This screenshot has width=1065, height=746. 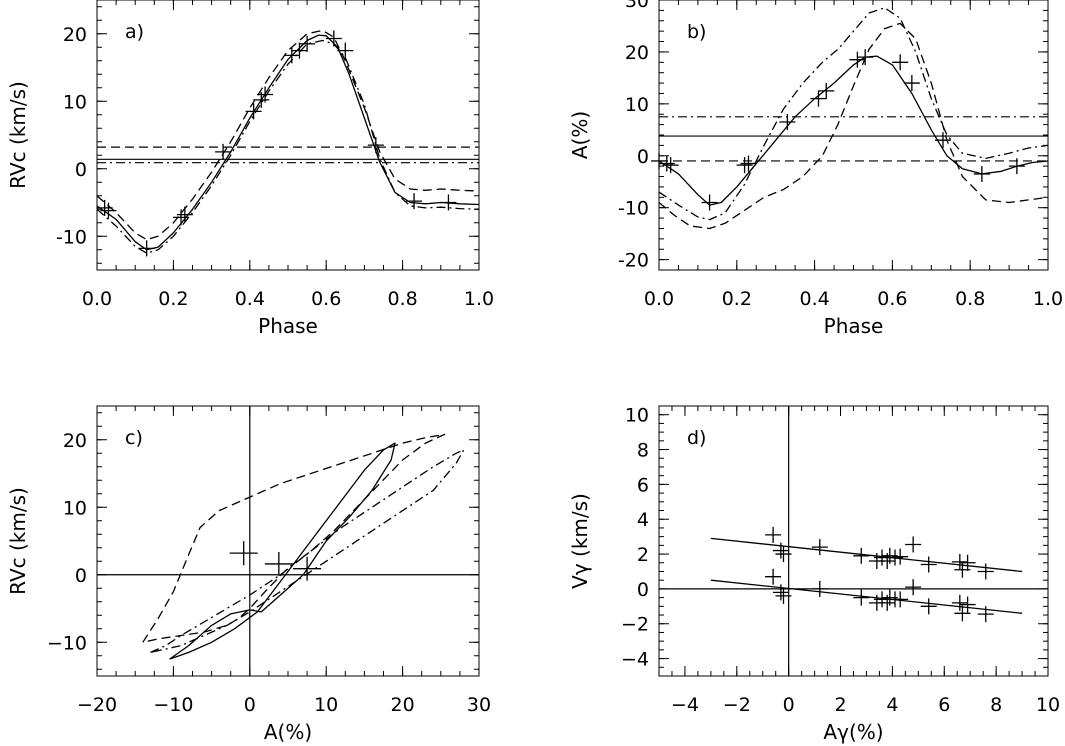 What do you see at coordinates (685, 705) in the screenshot?
I see `x-tick-label: −4` at bounding box center [685, 705].